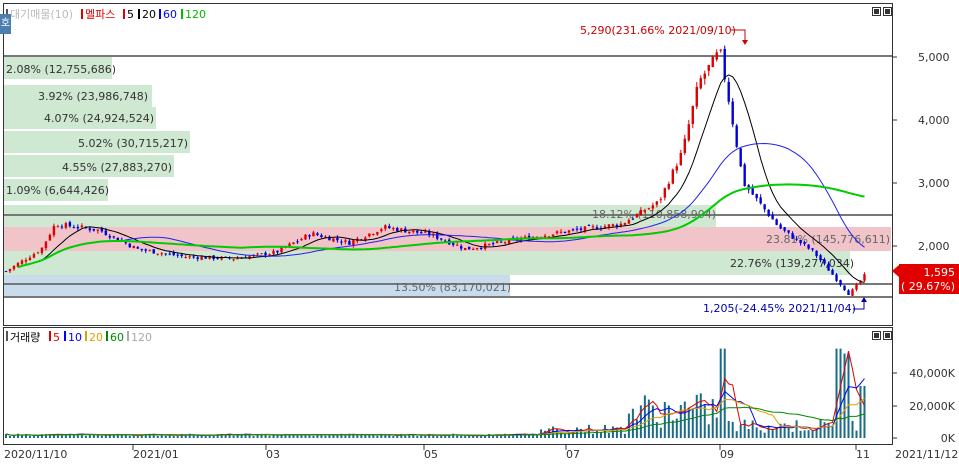 The width and height of the screenshot is (959, 465). What do you see at coordinates (887, 335) in the screenshot?
I see `volume-pane-close-button` at bounding box center [887, 335].